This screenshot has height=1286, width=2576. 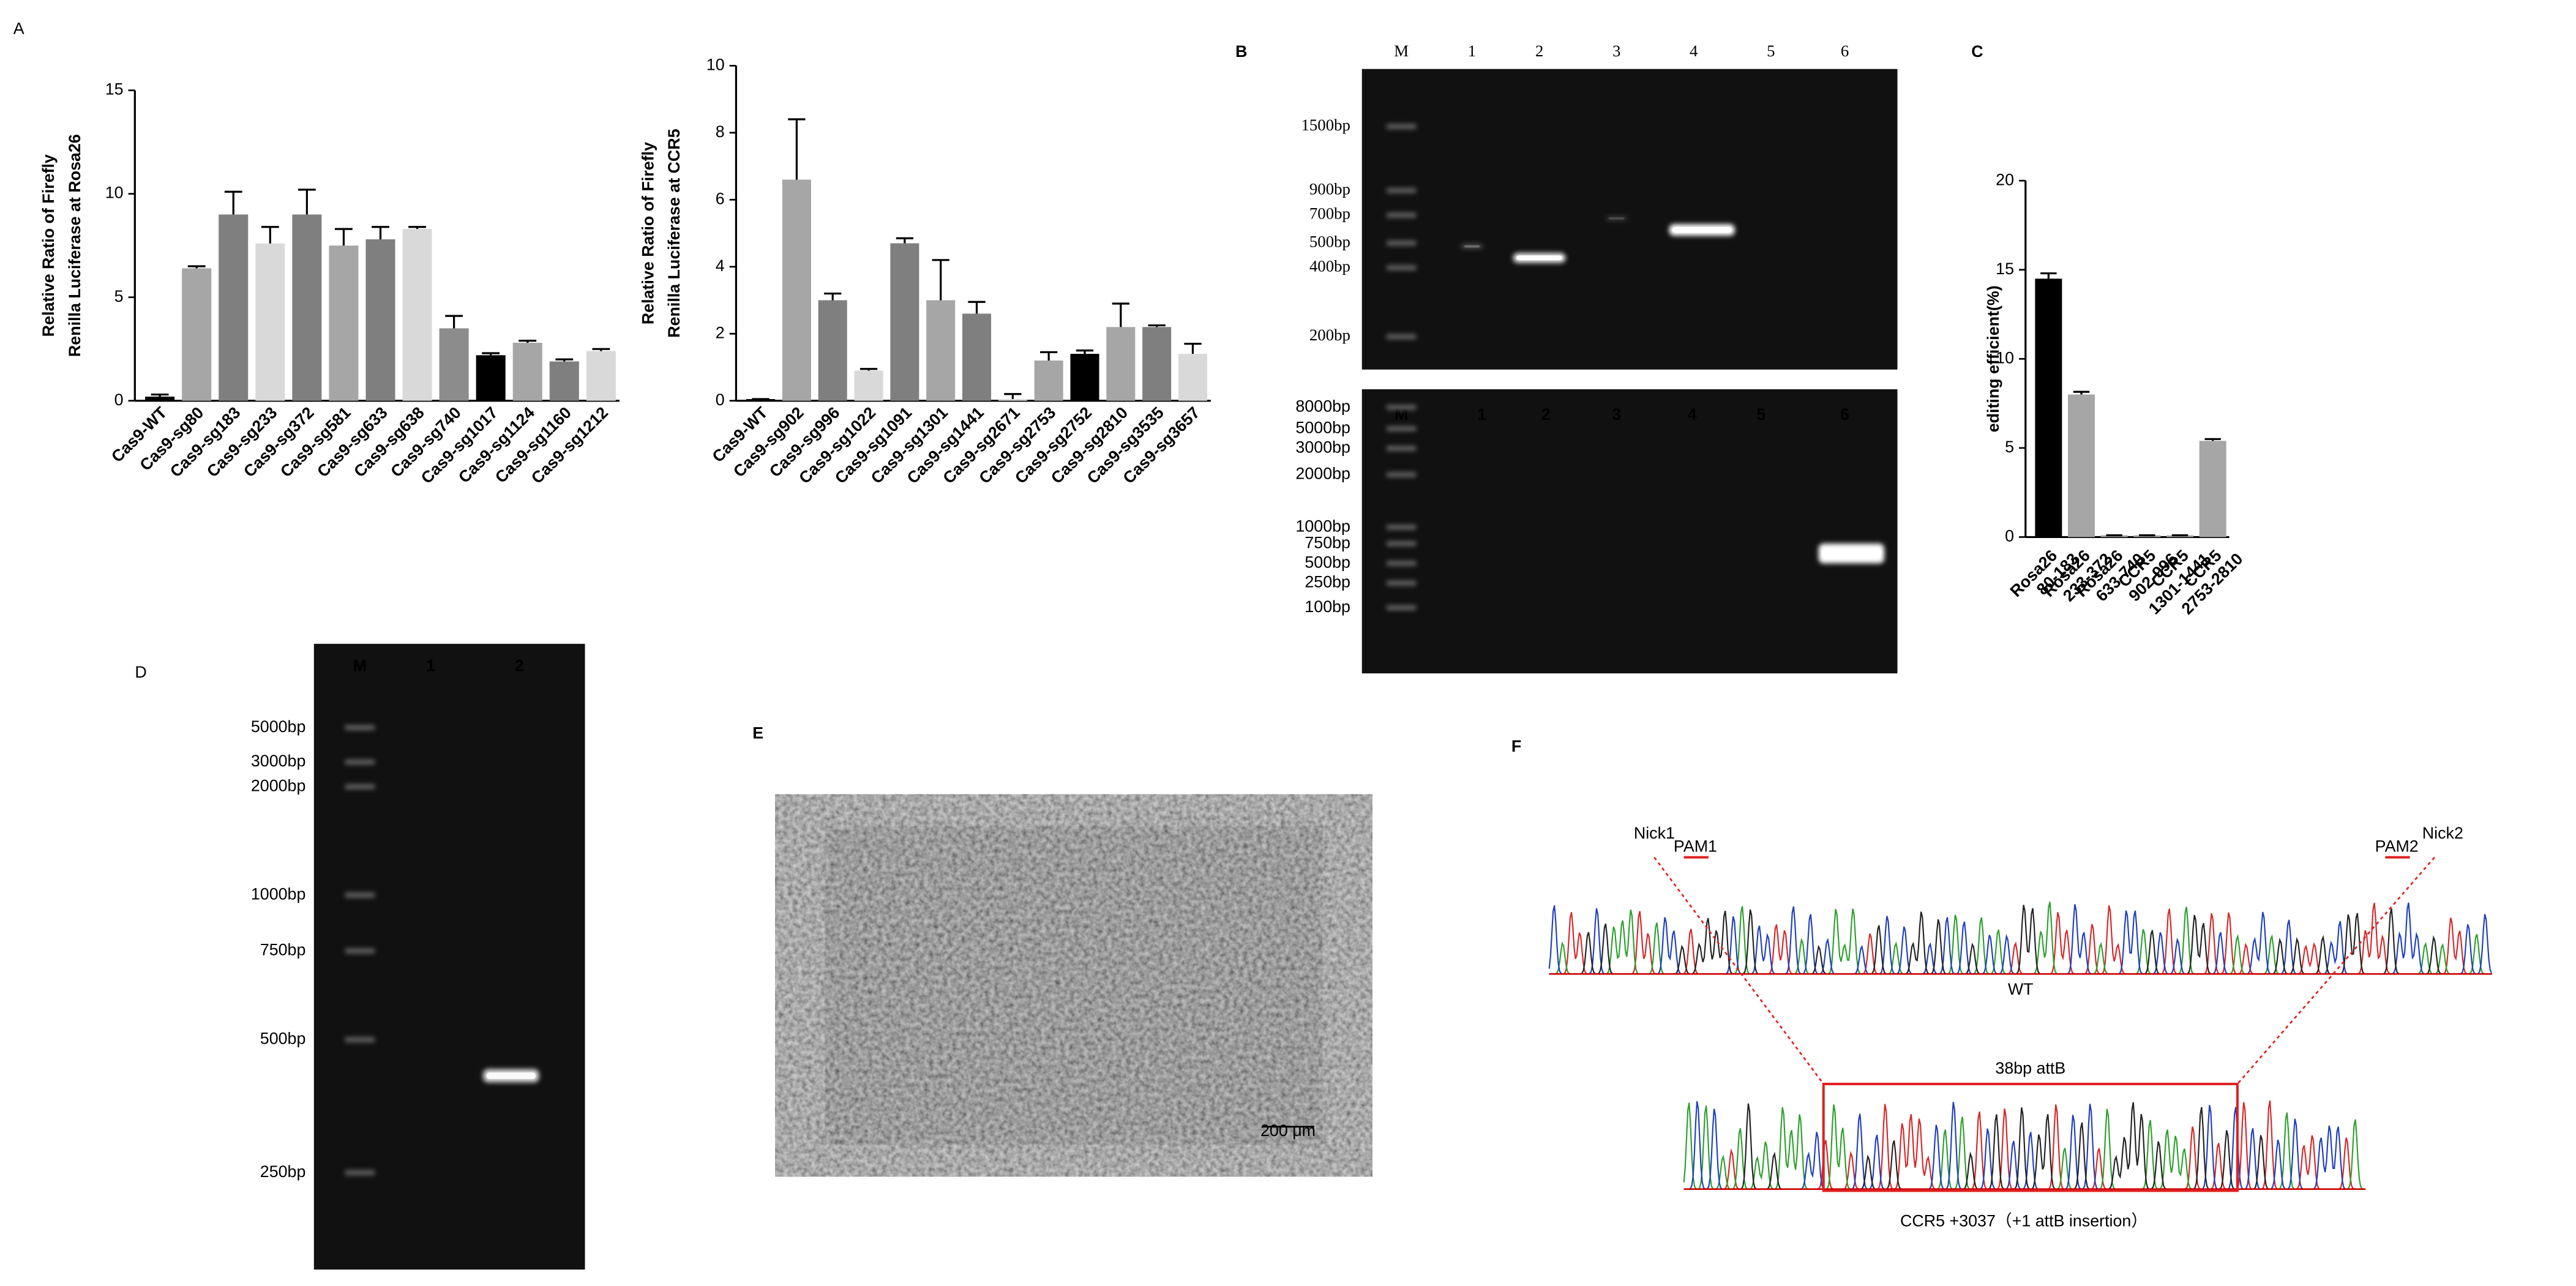 I want to click on y-axis-label: Renilla Luciferase at Rosa26, so click(x=75, y=245).